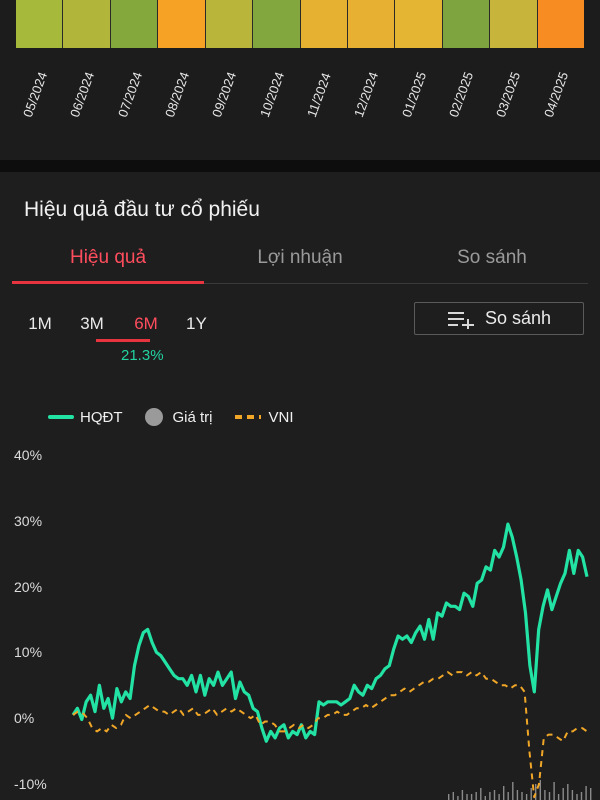 The image size is (600, 800). What do you see at coordinates (28, 455) in the screenshot?
I see `y-tick-label: 40%` at bounding box center [28, 455].